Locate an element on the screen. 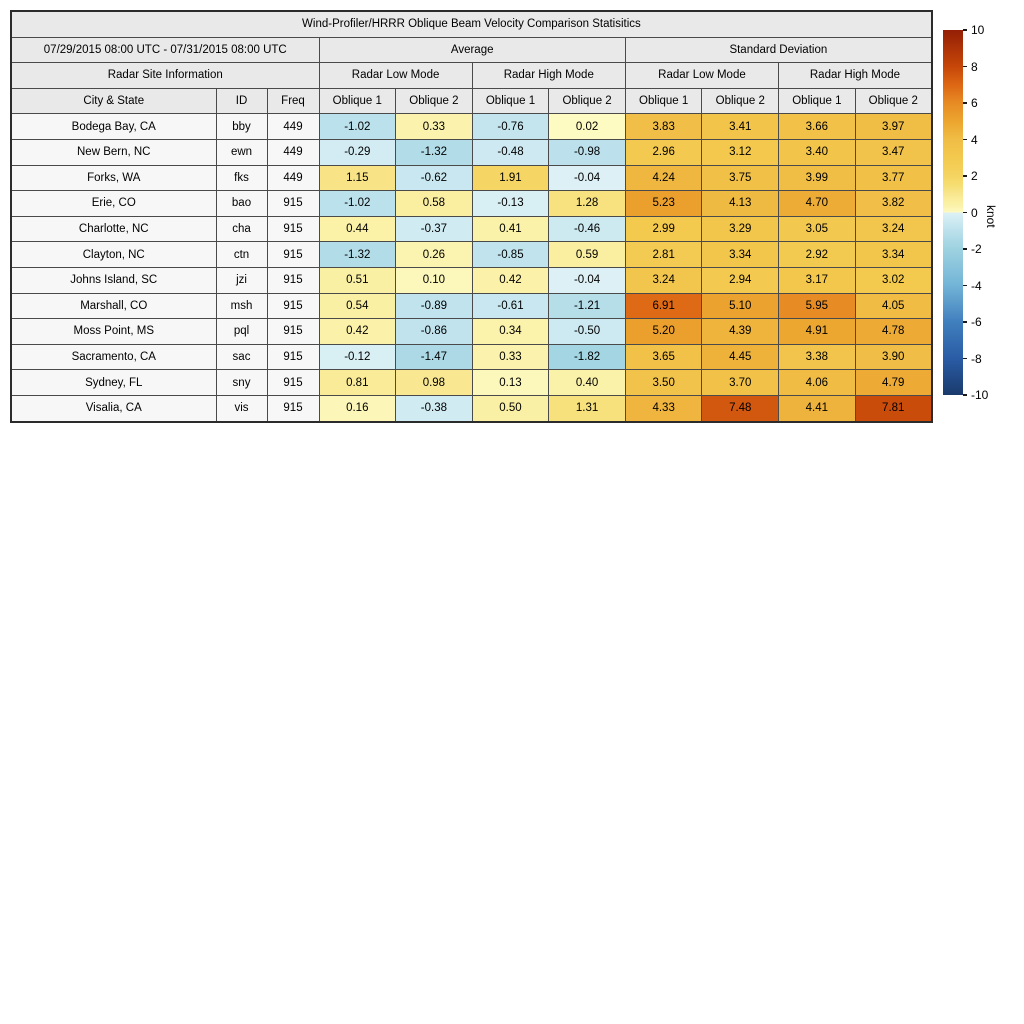  value-cell: 0.50 is located at coordinates (510, 408).